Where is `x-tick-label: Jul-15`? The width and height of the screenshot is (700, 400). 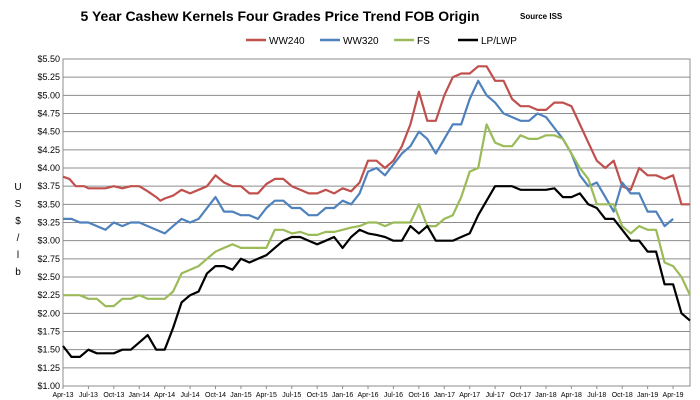
x-tick-label: Jul-15 is located at coordinates (291, 395).